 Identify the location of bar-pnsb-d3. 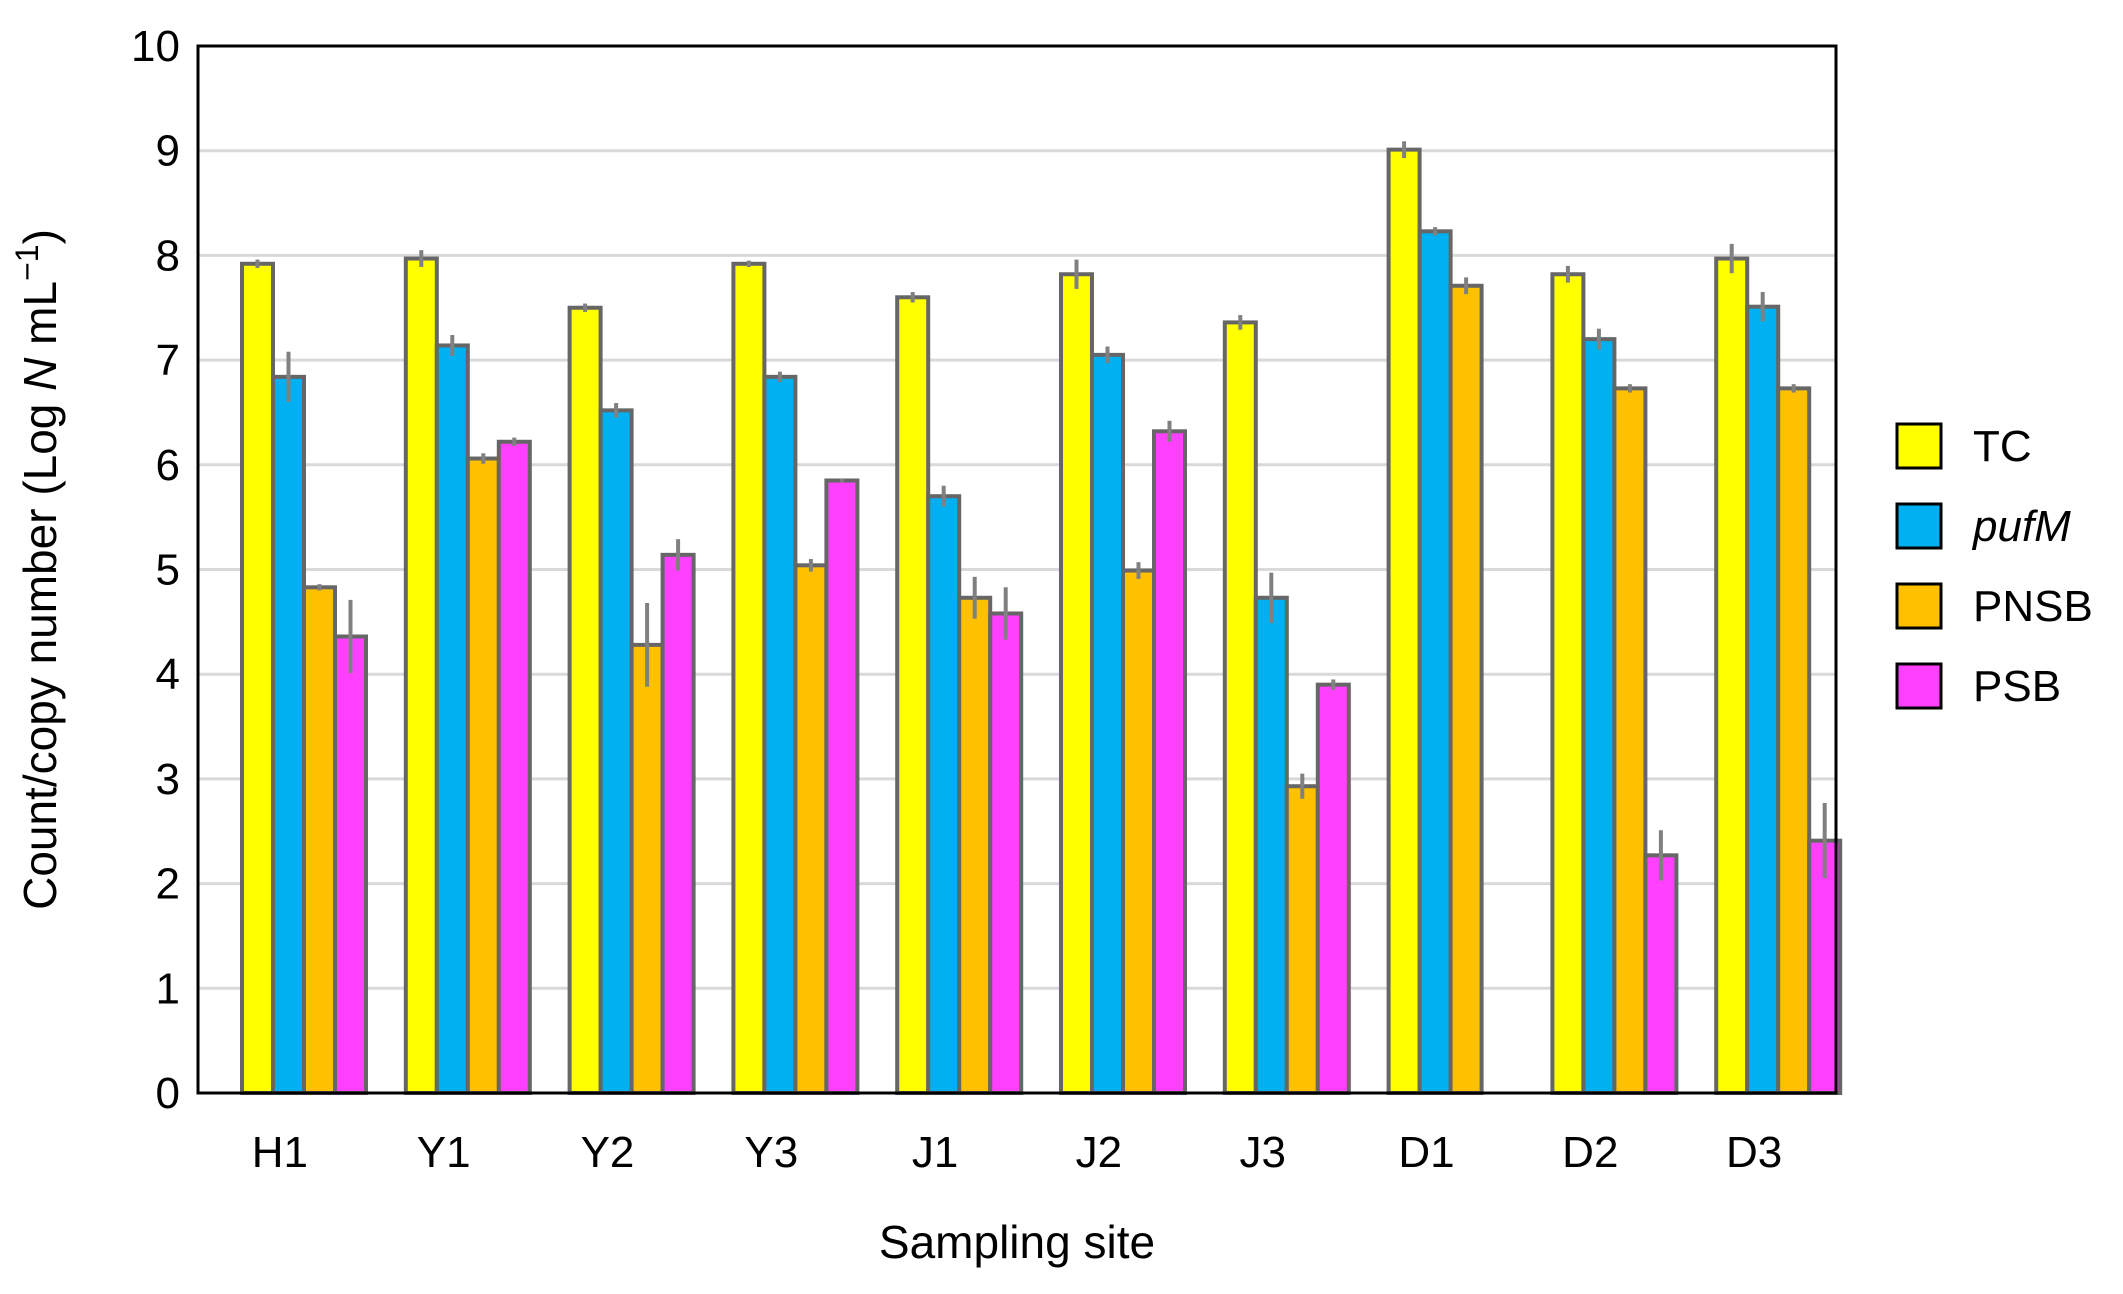
(1794, 740).